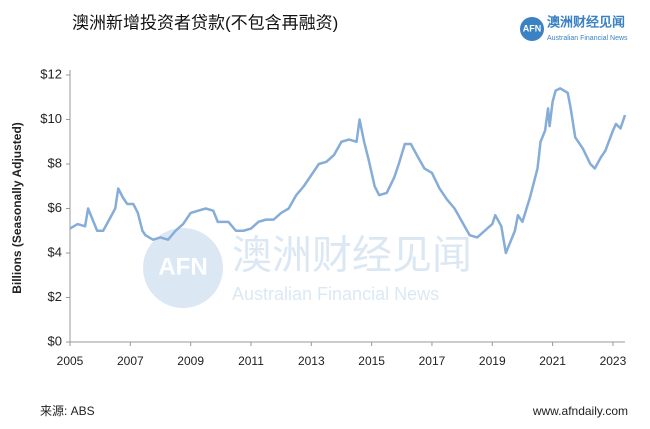 The image size is (650, 429). What do you see at coordinates (51, 73) in the screenshot?
I see `y-tick-label: $12` at bounding box center [51, 73].